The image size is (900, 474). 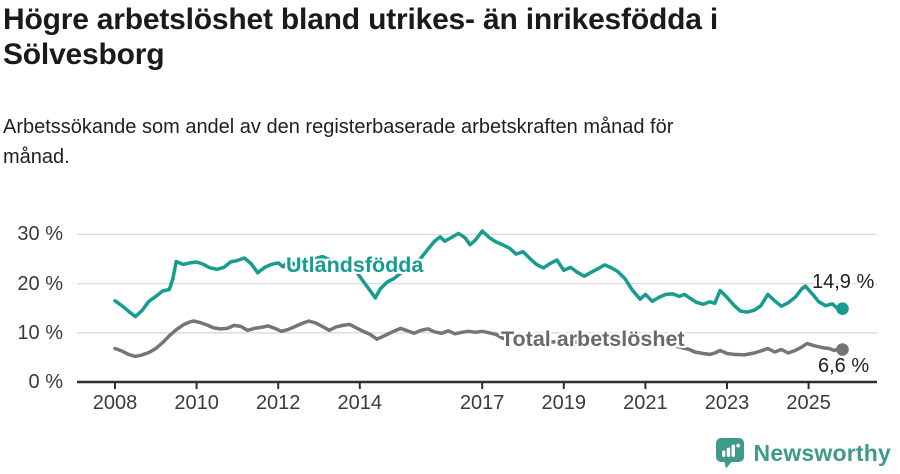 I want to click on x-axis-label: 2014, so click(x=360, y=403).